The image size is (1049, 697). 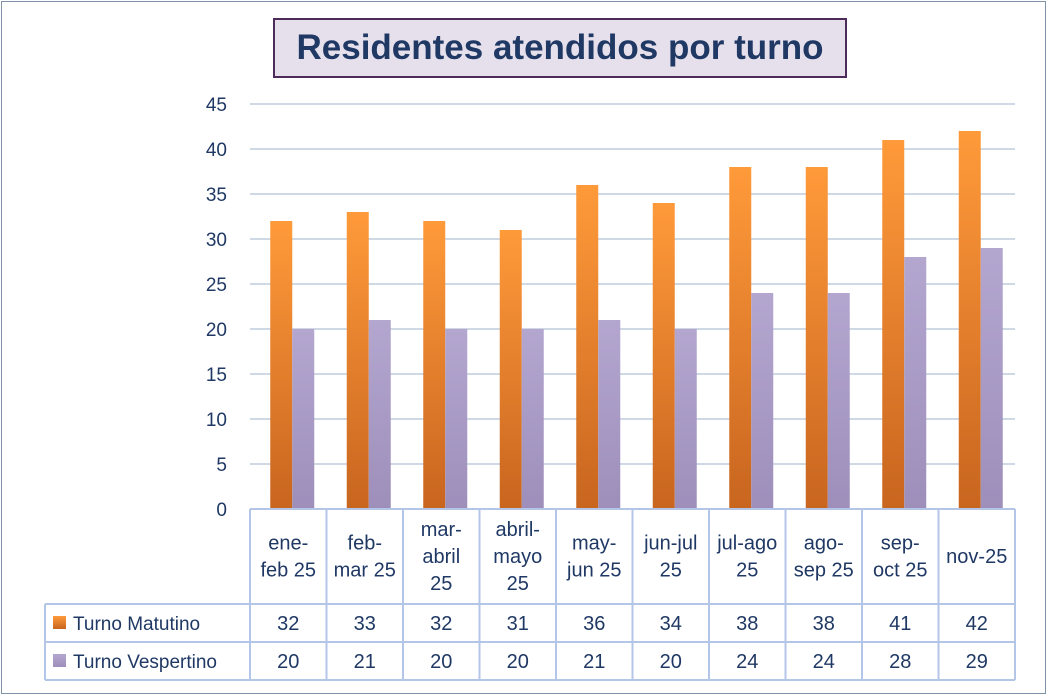 I want to click on table-value: 42, so click(x=977, y=624).